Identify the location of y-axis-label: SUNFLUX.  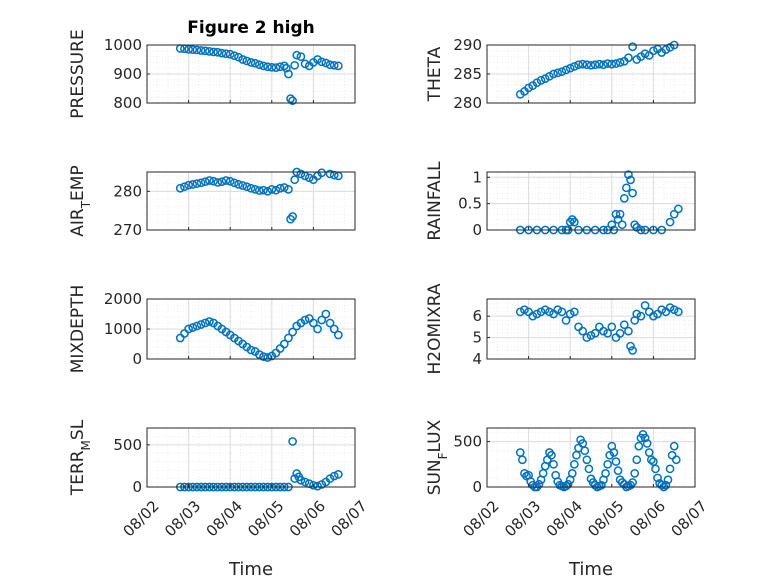
(437, 457).